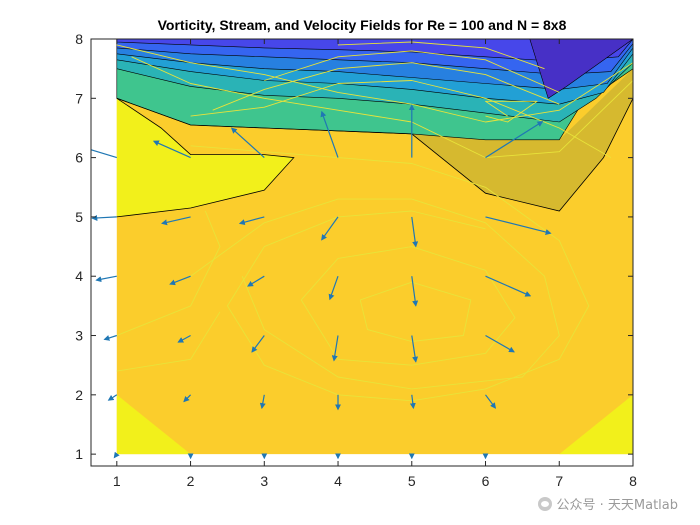 The width and height of the screenshot is (700, 525). I want to click on y-tick-label-6: 6, so click(79, 158).